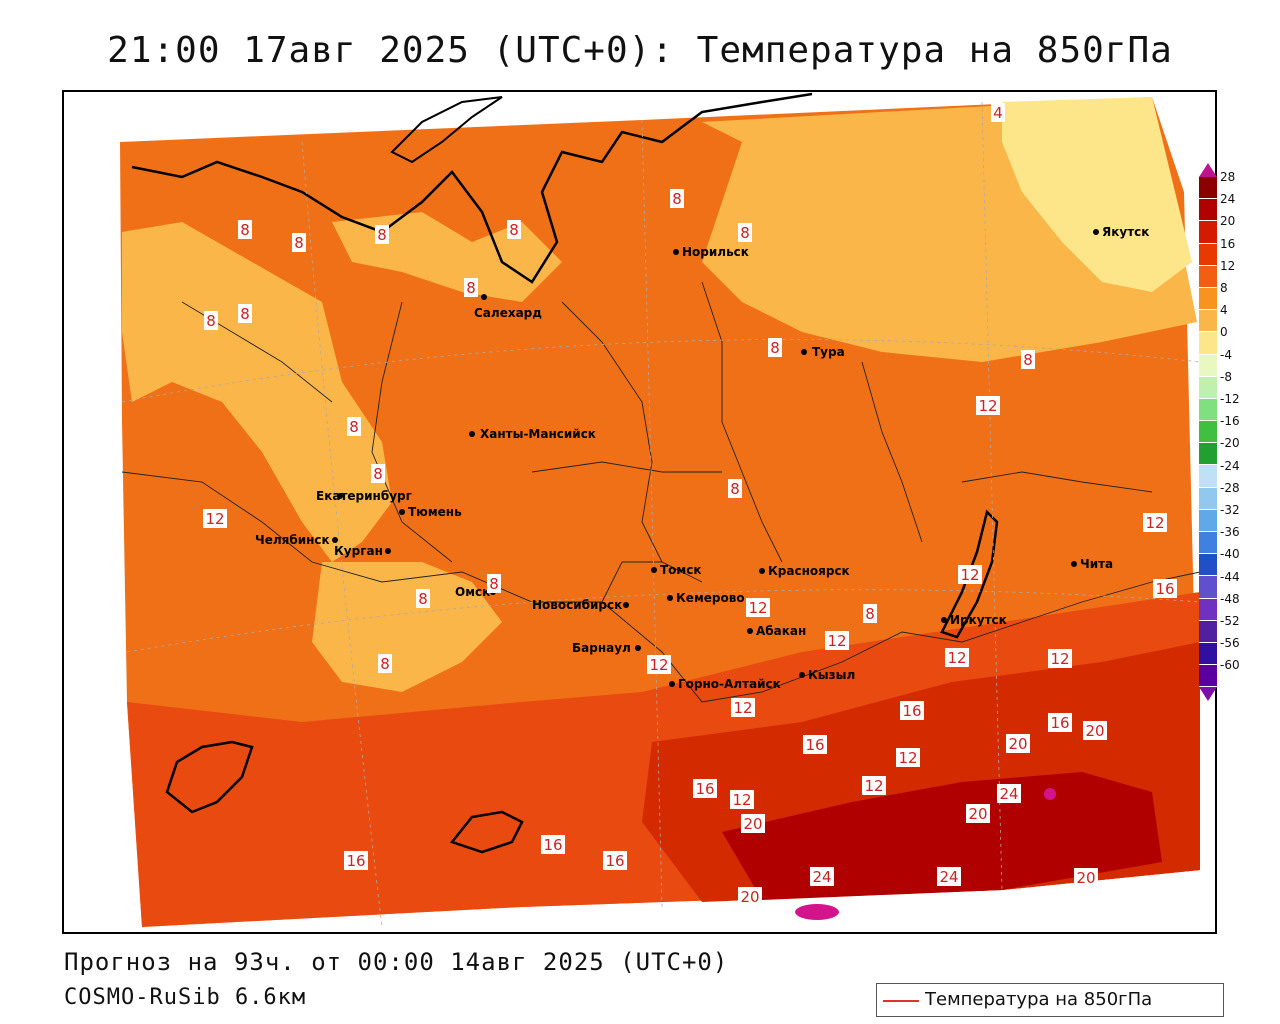  Describe the element at coordinates (185, 997) in the screenshot. I see `model-name: COSMO-RuSib 6.6км` at that location.